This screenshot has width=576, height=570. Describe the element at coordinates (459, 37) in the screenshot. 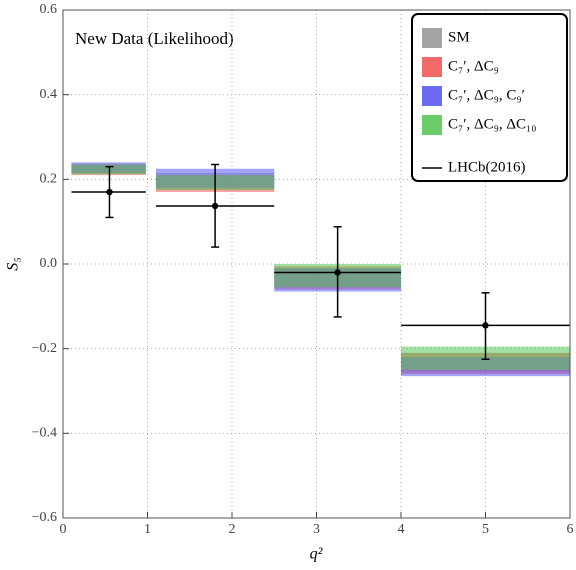

I see `legend-label: SM` at that location.